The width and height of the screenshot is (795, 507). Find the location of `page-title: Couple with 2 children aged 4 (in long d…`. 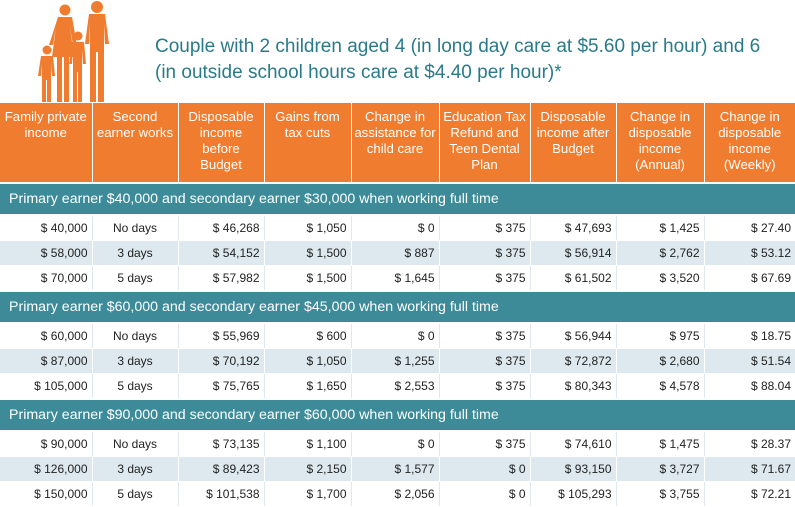

page-title: Couple with 2 children aged 4 (in long d… is located at coordinates (465, 60).